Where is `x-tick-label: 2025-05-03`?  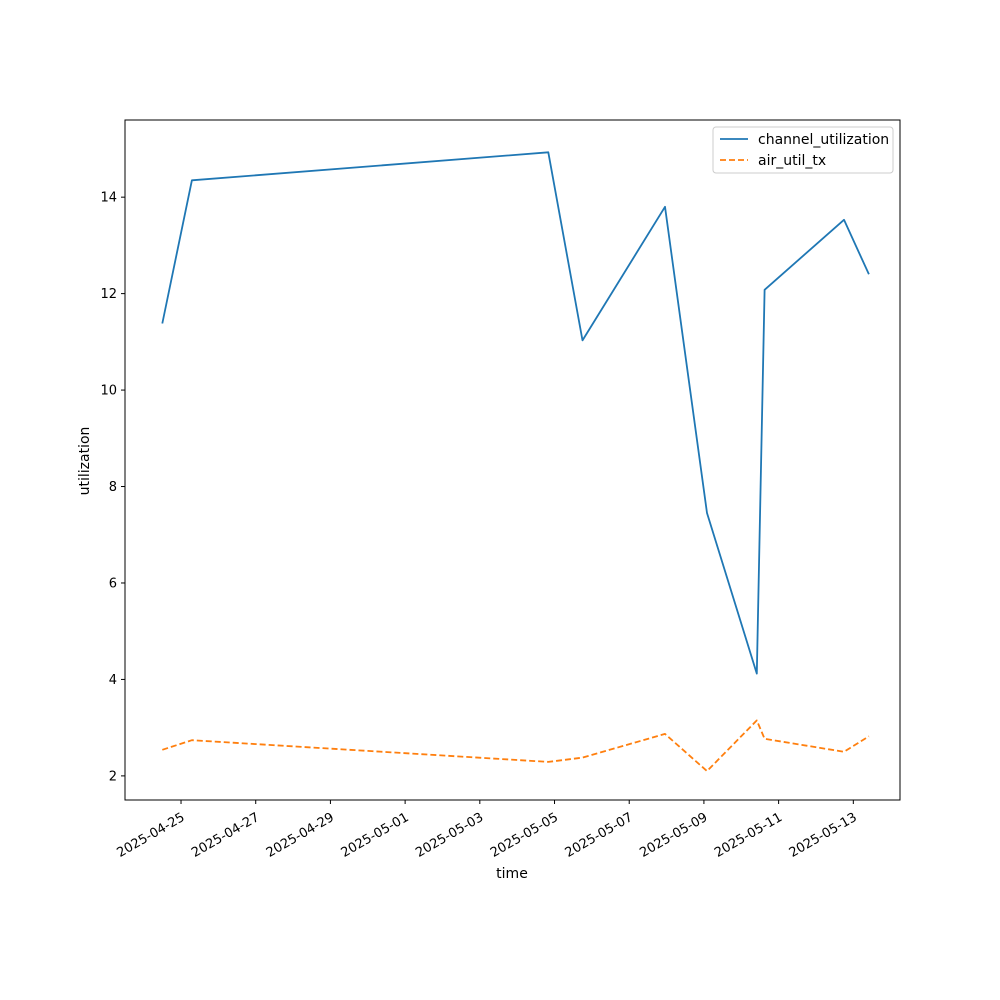 x-tick-label: 2025-05-03 is located at coordinates (449, 835).